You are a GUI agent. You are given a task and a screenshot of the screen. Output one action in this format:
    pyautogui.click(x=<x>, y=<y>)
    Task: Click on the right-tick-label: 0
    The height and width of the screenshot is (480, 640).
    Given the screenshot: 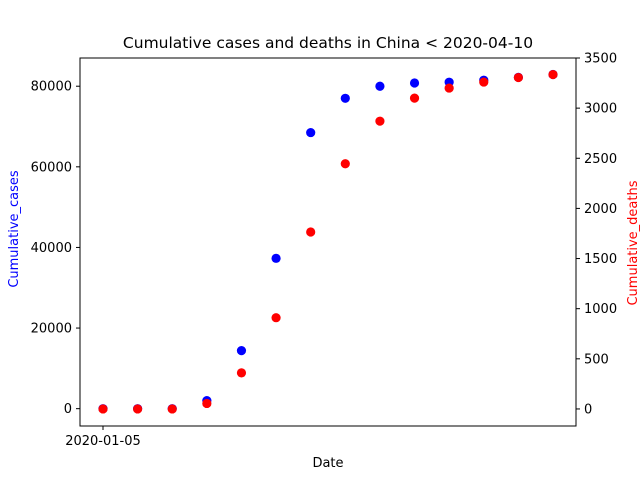 What is the action you would take?
    pyautogui.click(x=588, y=409)
    